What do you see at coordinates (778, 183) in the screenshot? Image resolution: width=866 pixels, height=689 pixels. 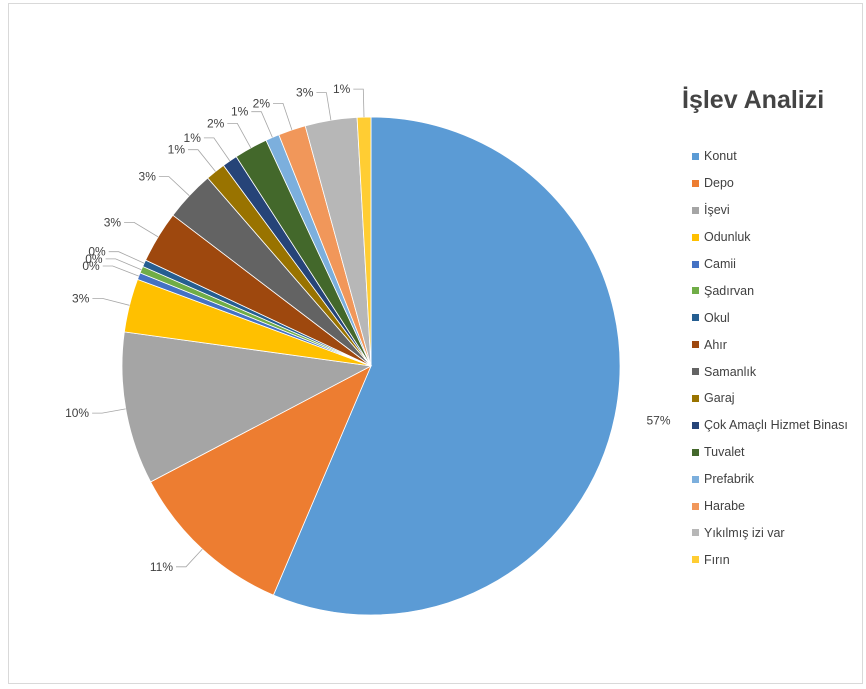 I see `legend-item-1: Depo` at bounding box center [778, 183].